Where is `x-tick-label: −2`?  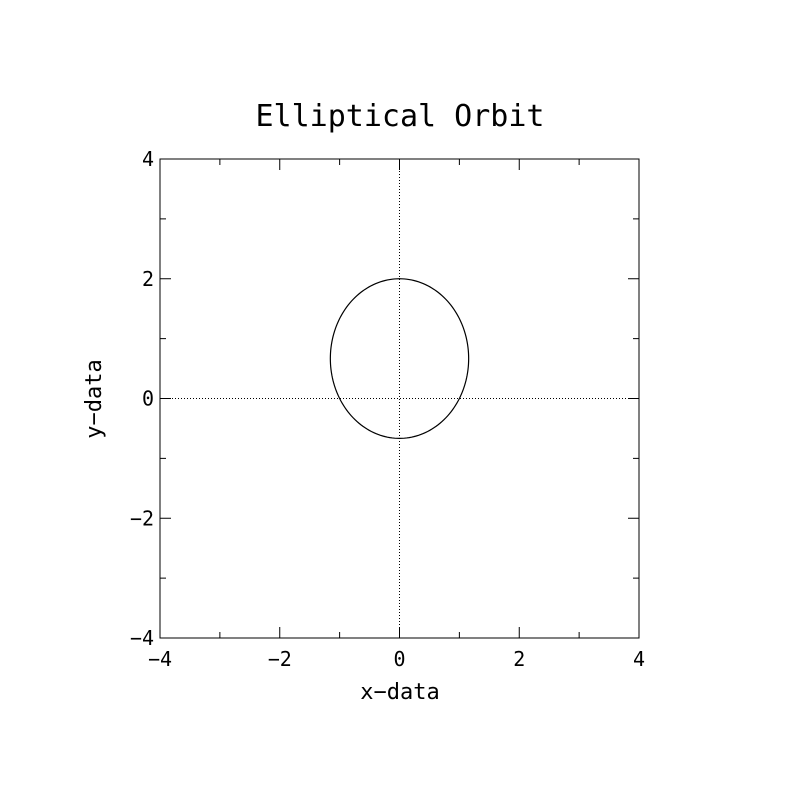
x-tick-label: −2 is located at coordinates (280, 659).